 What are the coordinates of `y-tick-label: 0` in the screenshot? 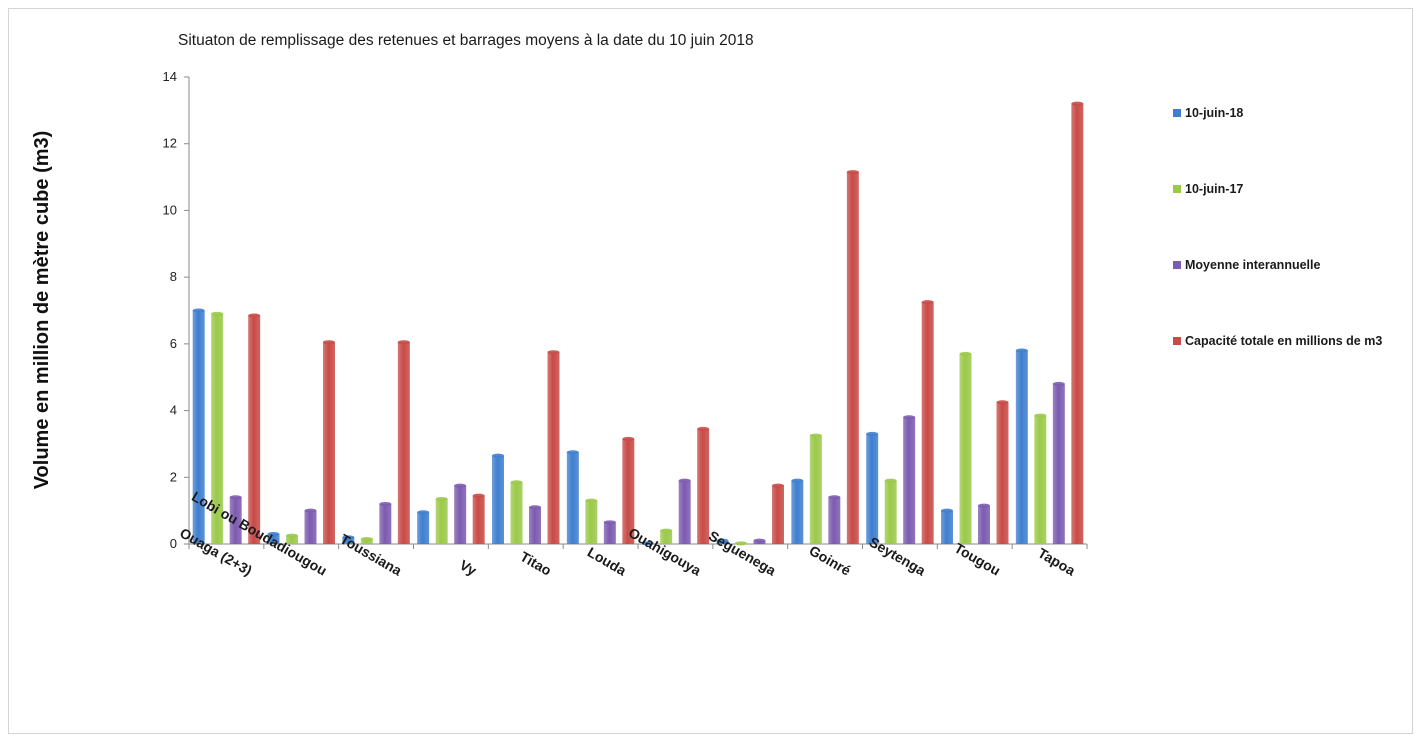 It's located at (173, 543).